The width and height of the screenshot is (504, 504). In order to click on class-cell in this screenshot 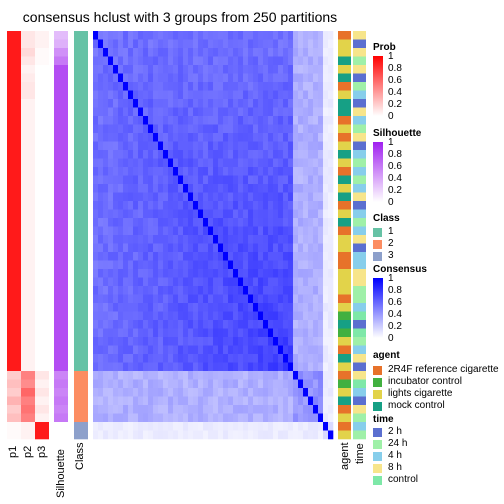, I will do `click(81, 86)`.